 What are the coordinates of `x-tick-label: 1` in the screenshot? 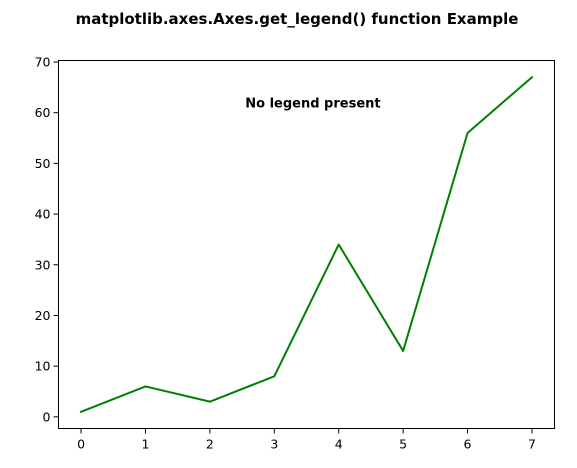 It's located at (145, 444).